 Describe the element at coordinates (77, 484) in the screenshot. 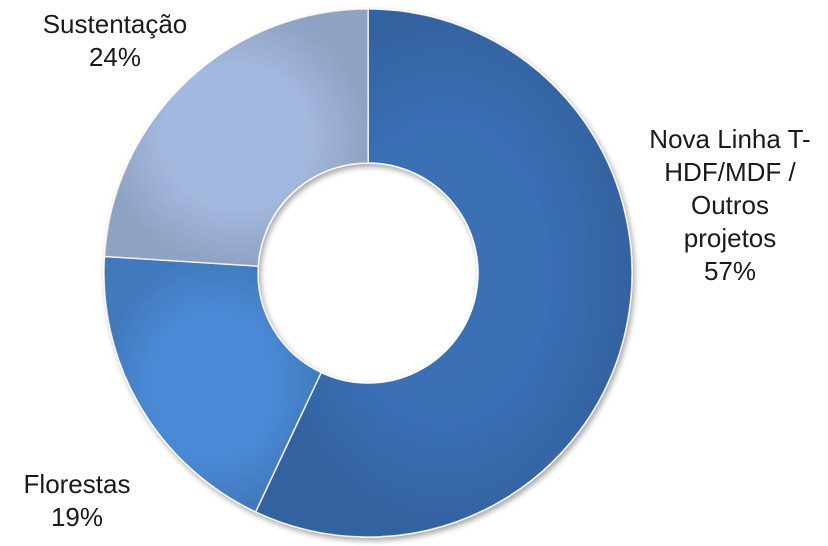

I see `slice-label-line: Florestas` at that location.